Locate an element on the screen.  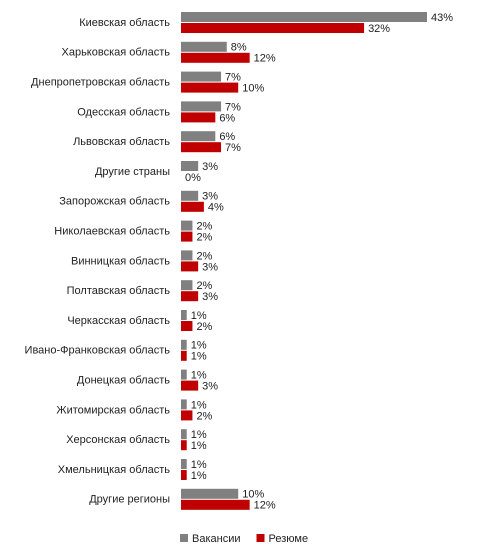
value-label: 32% is located at coordinates (379, 29).